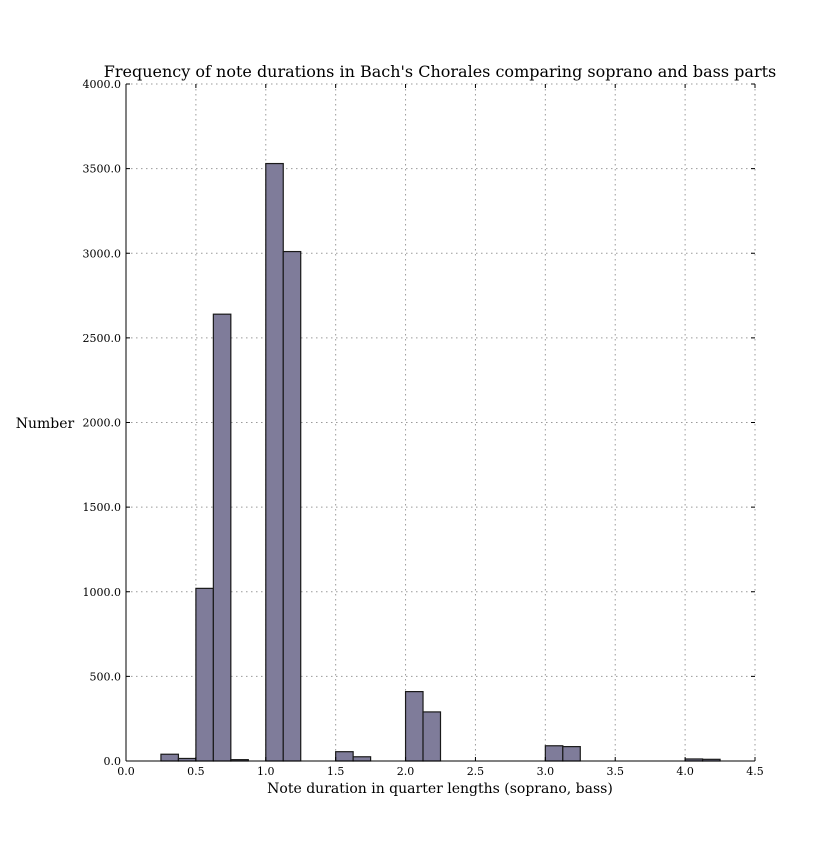 This screenshot has height=846, width=838. What do you see at coordinates (106, 676) in the screenshot?
I see `y-tick-label: 500.0` at bounding box center [106, 676].